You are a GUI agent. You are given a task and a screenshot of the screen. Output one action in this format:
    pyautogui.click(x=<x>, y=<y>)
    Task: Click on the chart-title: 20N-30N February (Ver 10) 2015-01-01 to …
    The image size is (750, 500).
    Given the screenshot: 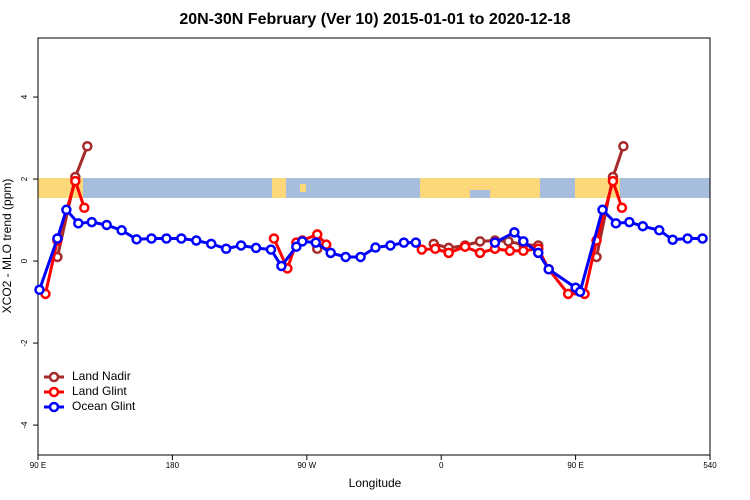 What is the action you would take?
    pyautogui.click(x=374, y=19)
    